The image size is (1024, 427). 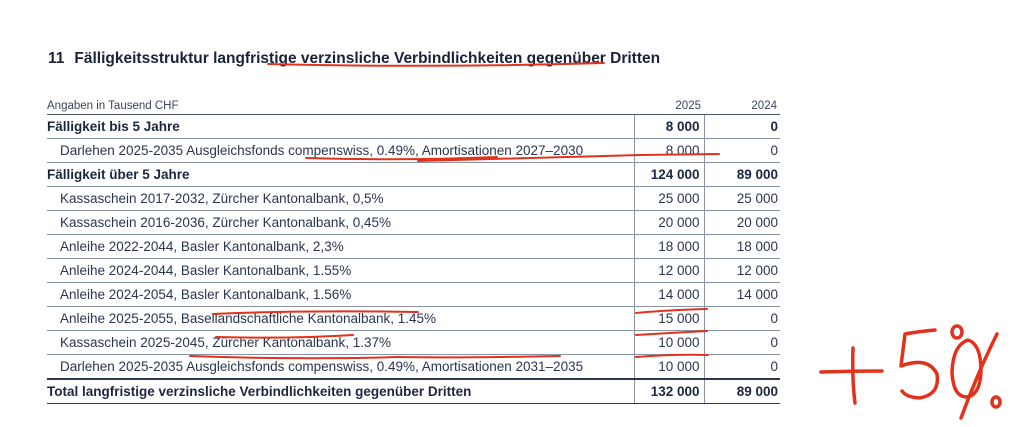 I want to click on value-2025: 20 000, so click(x=669, y=222).